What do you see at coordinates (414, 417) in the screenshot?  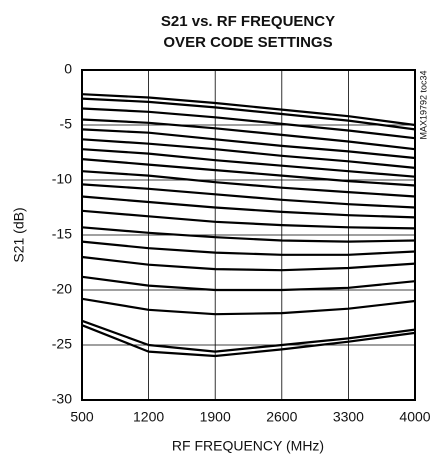 I see `x-tick-label: 4000` at bounding box center [414, 417].